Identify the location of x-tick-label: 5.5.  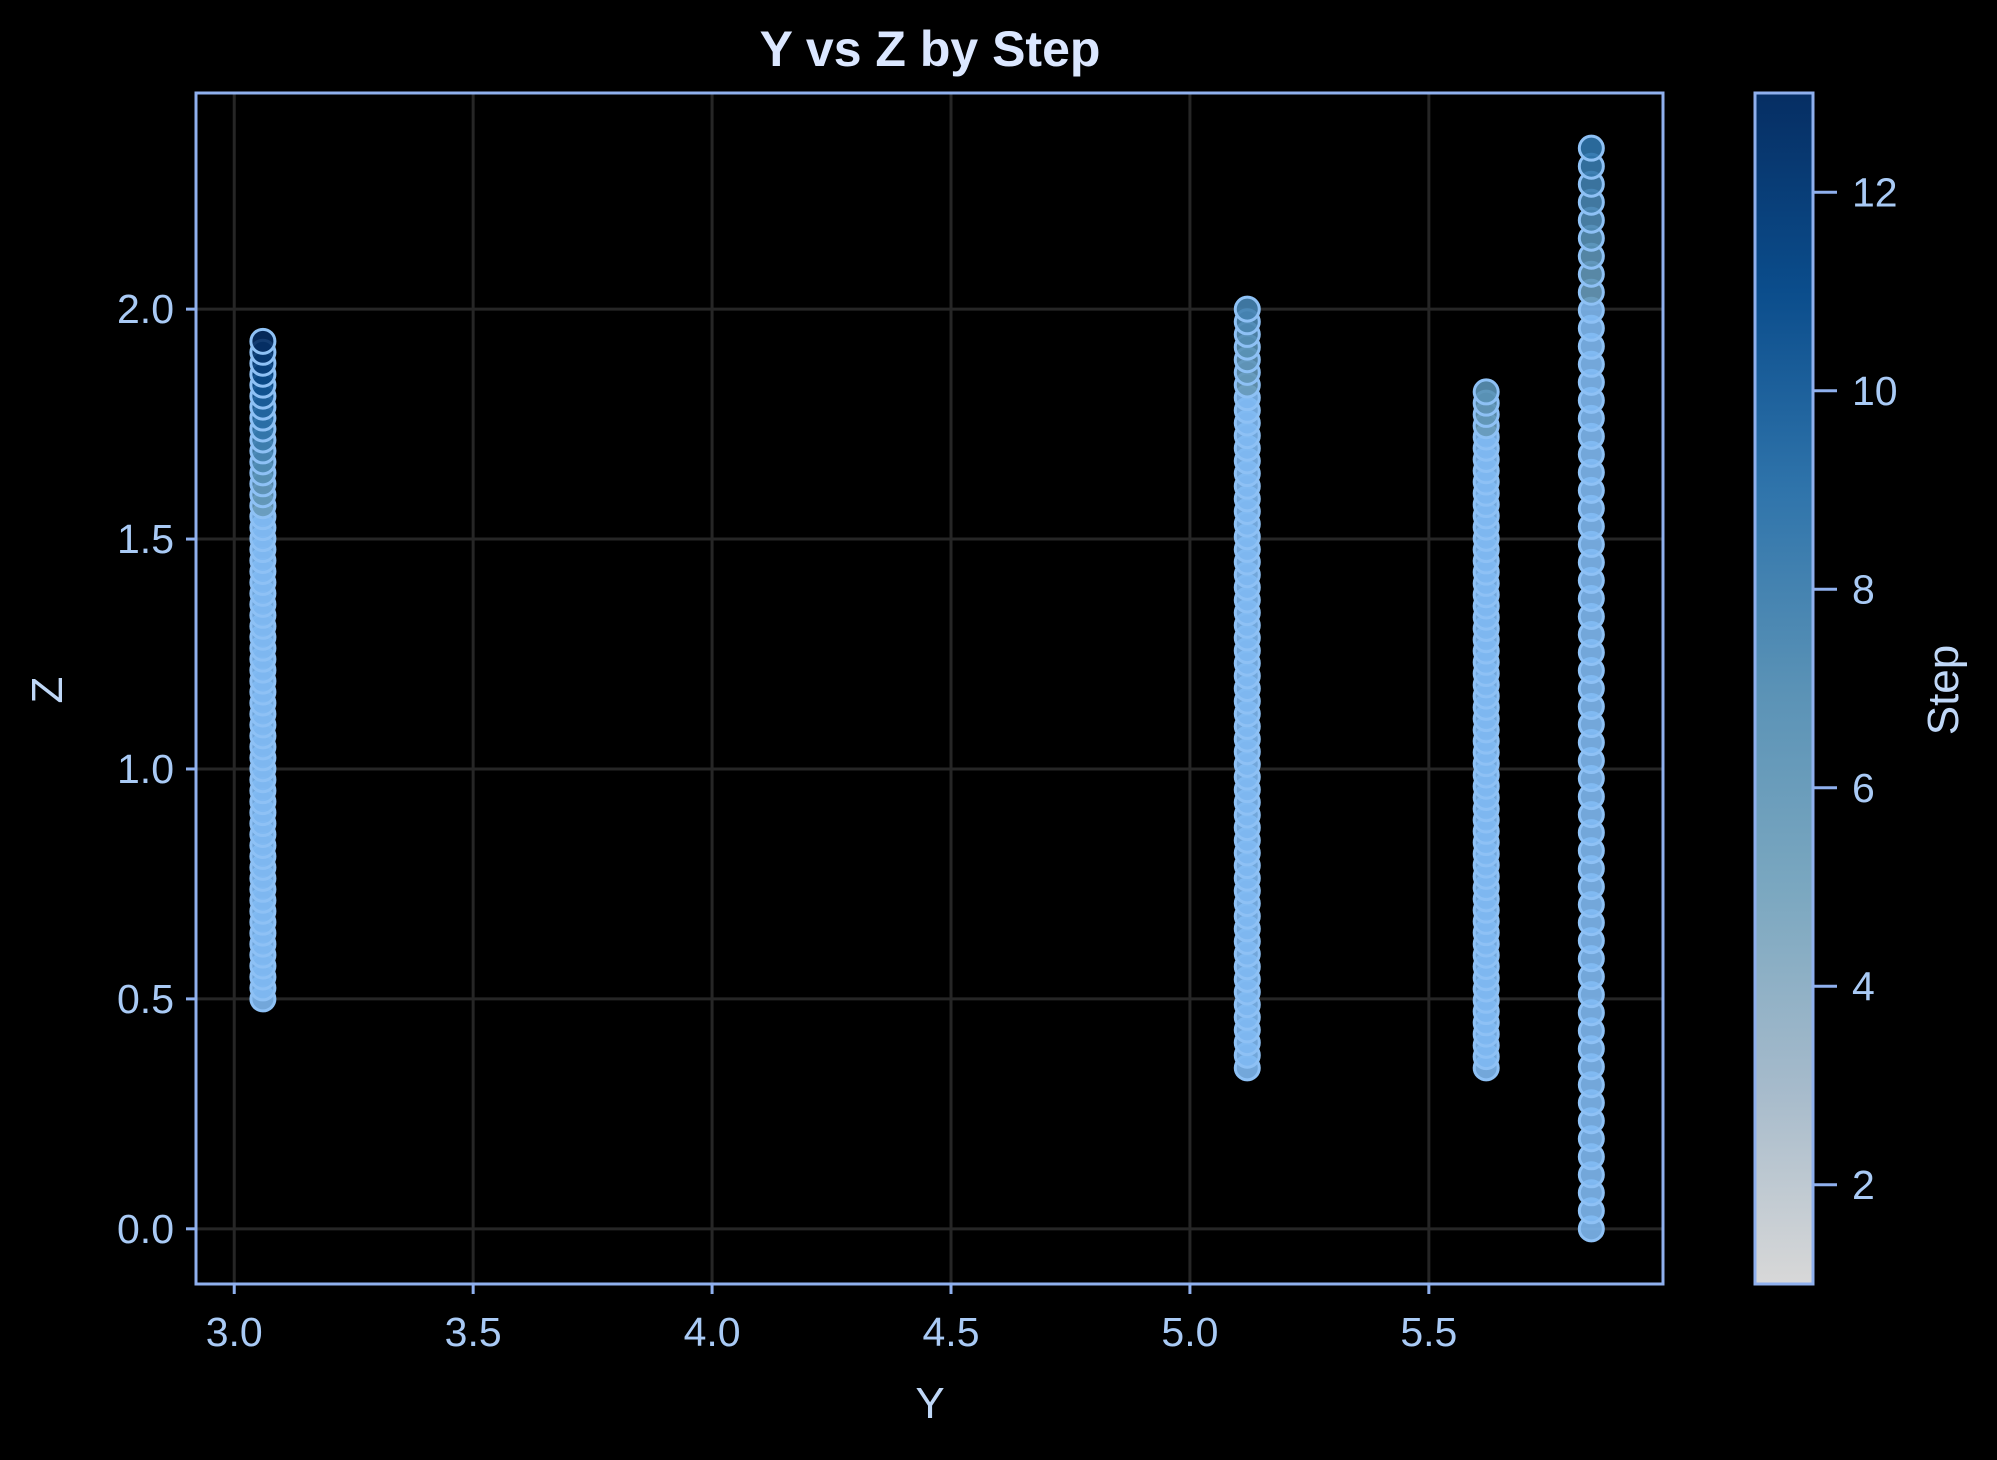
(1428, 1332).